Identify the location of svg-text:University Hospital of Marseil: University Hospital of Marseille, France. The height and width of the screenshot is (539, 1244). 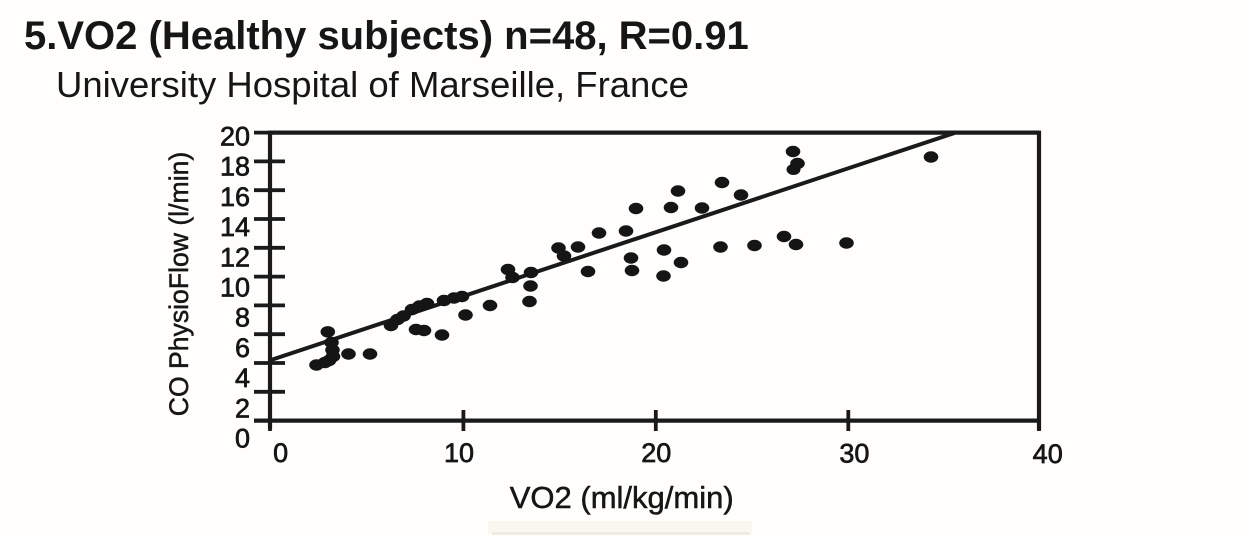
(372, 84).